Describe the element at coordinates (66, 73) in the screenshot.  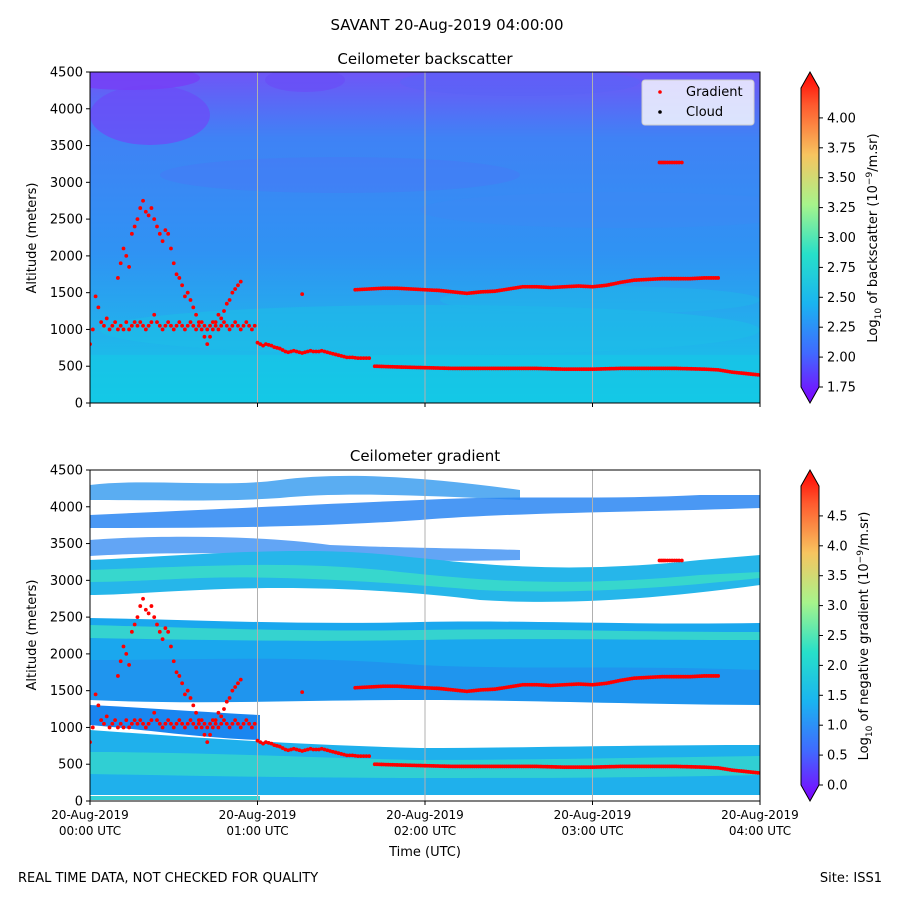
I see `y-tick-label: 4500` at that location.